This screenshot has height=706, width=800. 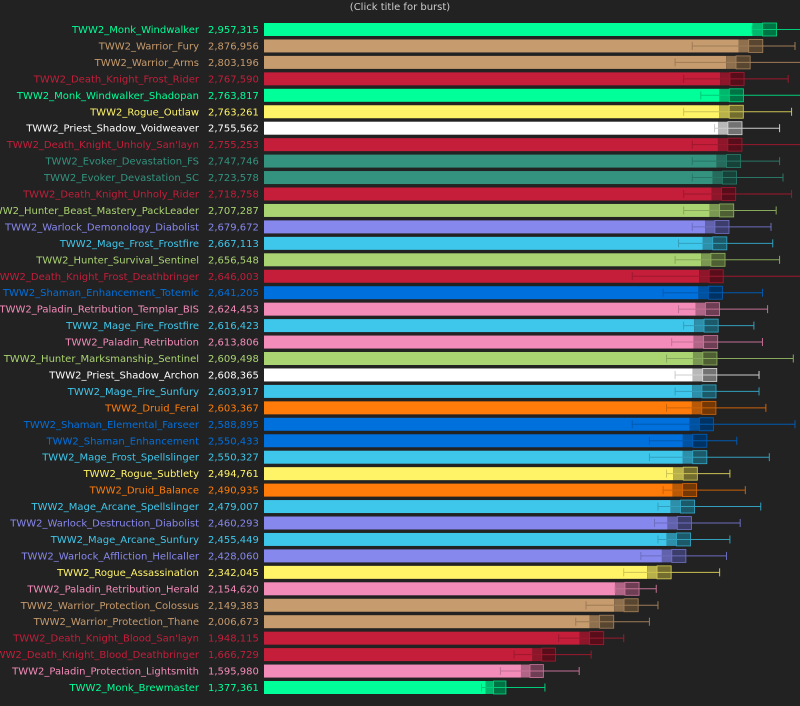 I want to click on category-label: TWW2_Hunter_Survival_Sentinel, so click(x=117, y=260).